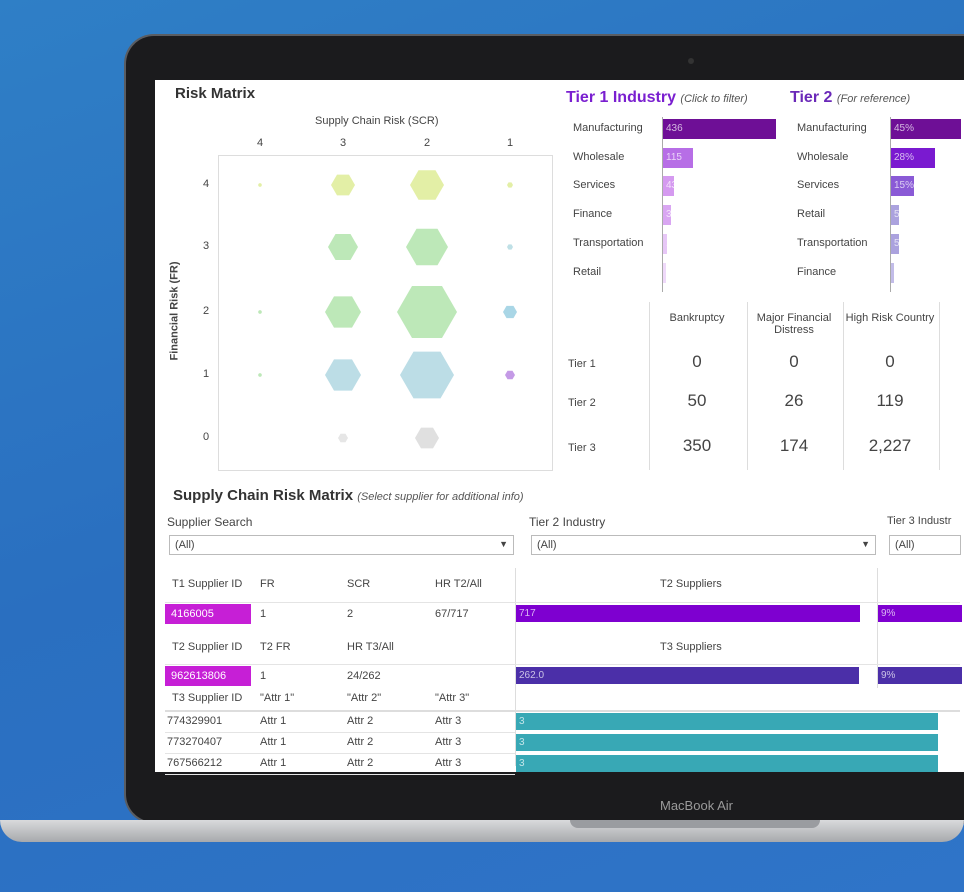  Describe the element at coordinates (195, 742) in the screenshot. I see `table-cell: 773270407` at that location.